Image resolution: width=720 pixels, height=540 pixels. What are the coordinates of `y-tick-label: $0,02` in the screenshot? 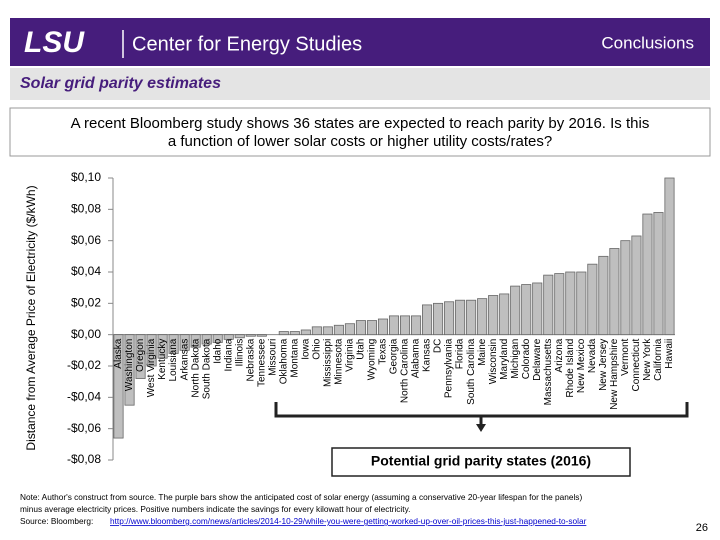 It's located at (86, 303).